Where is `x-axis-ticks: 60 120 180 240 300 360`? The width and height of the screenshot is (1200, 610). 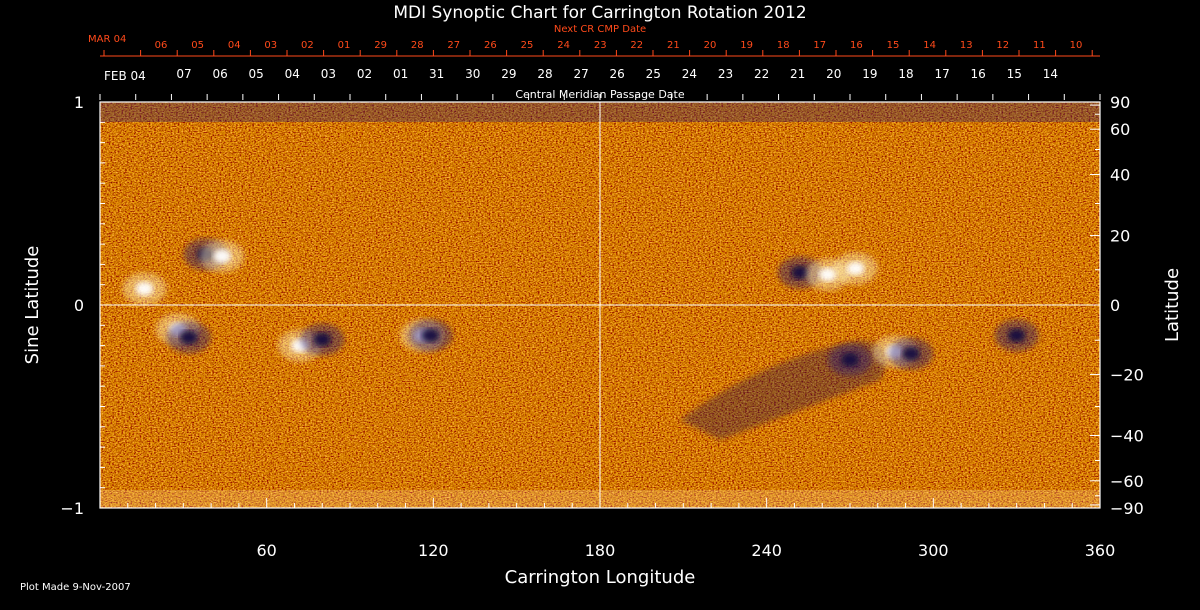
x-axis-ticks: 60 120 180 240 300 360 is located at coordinates (607, 529).